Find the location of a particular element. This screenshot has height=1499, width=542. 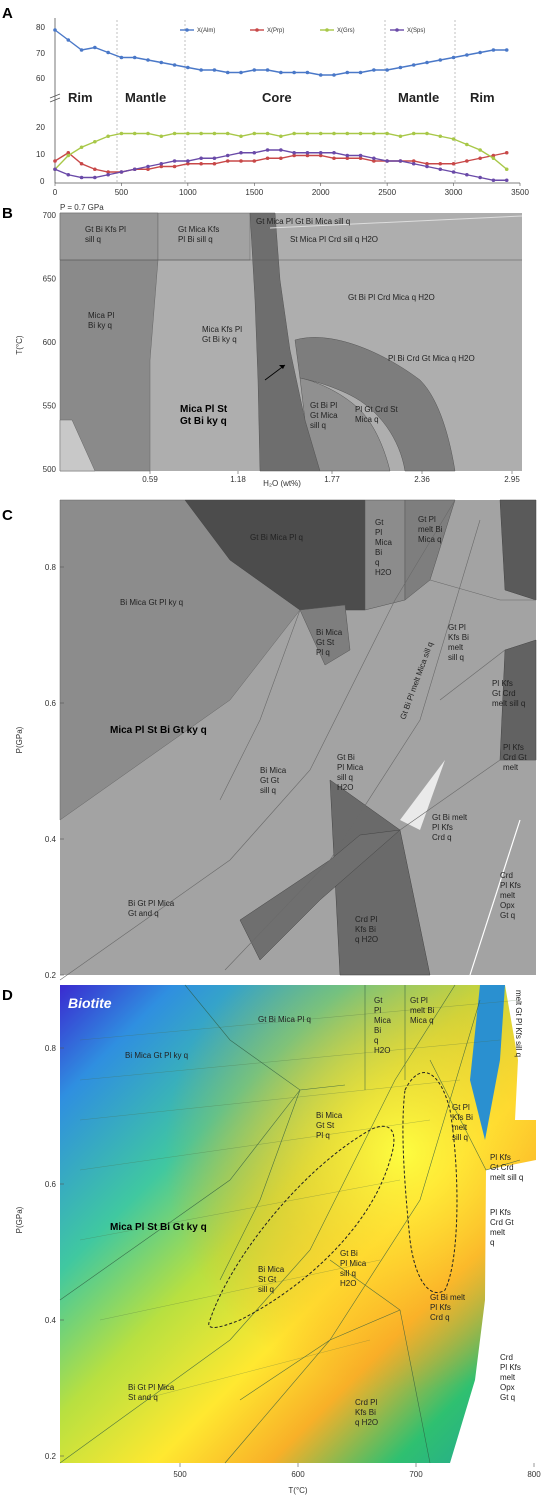

b-boundary-white is located at coordinates (396, 222).